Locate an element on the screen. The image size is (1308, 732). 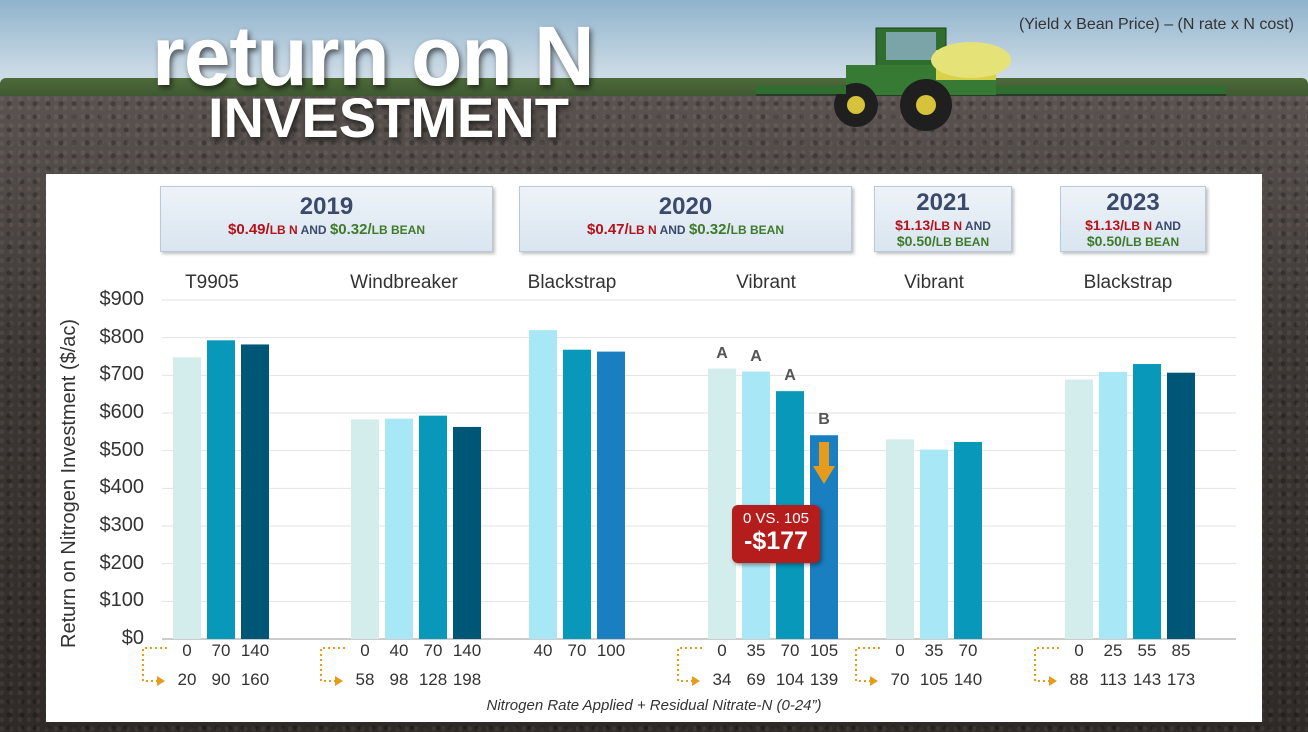
x-tick-label-total: 34 is located at coordinates (722, 679).